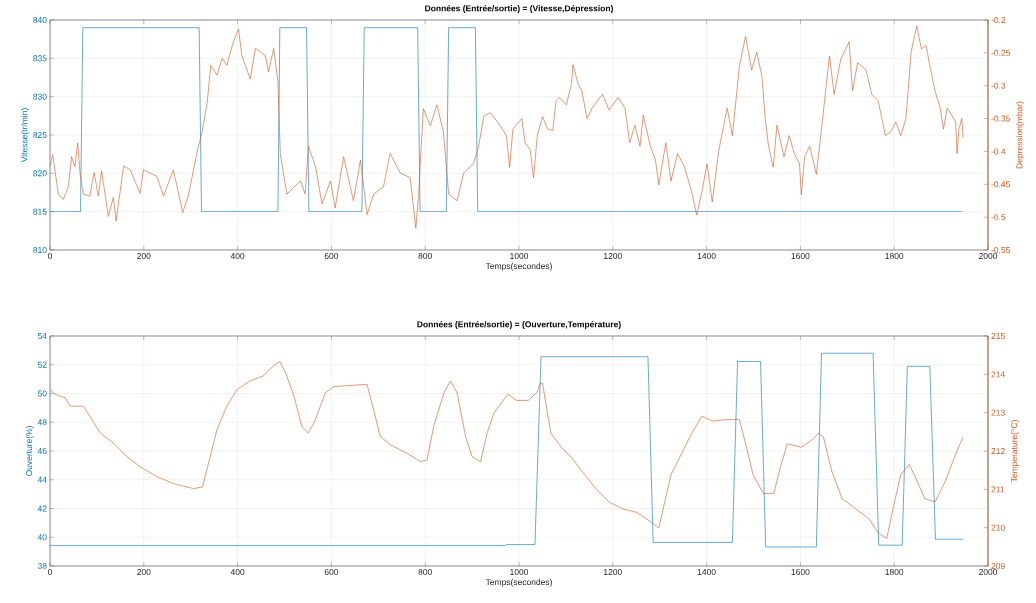 The height and width of the screenshot is (603, 1036). Describe the element at coordinates (42, 422) in the screenshot. I see `y-tick-label: 48` at that location.